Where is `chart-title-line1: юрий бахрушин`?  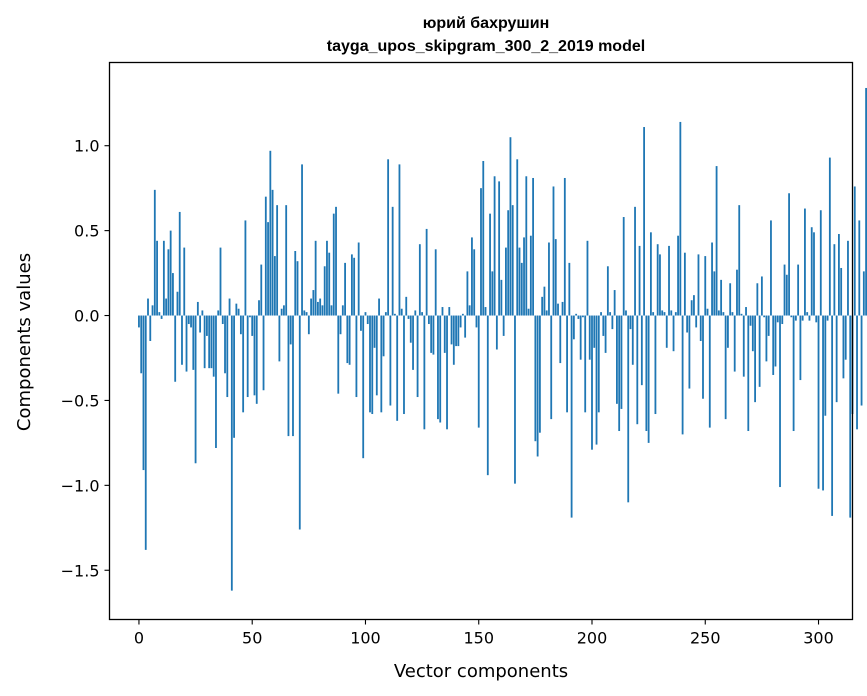 chart-title-line1: юрий бахрушин is located at coordinates (486, 23).